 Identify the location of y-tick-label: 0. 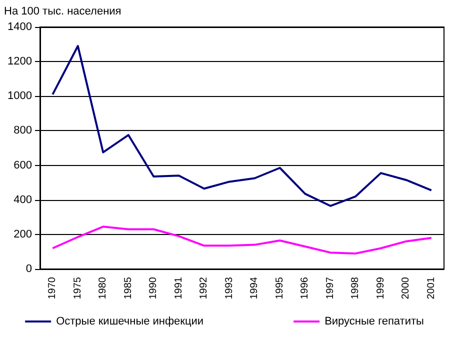
(29, 269).